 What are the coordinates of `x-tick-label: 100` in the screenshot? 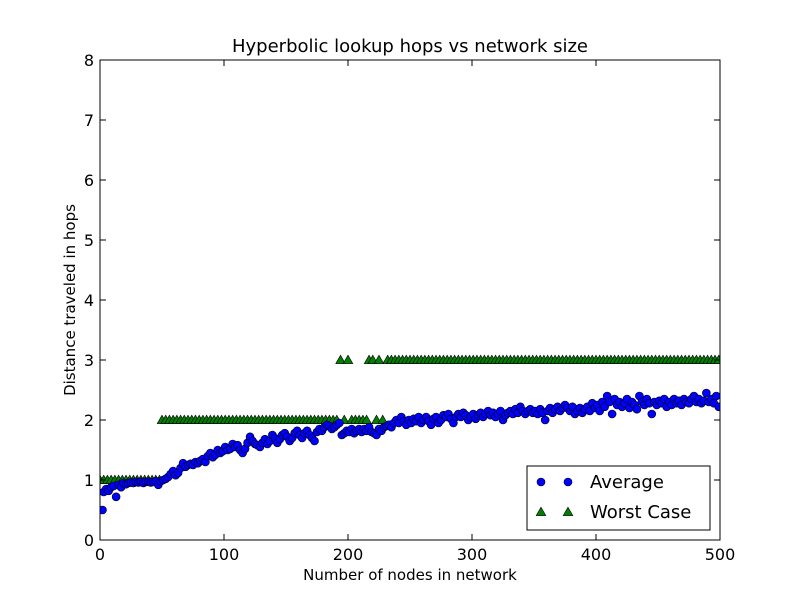 It's located at (224, 554).